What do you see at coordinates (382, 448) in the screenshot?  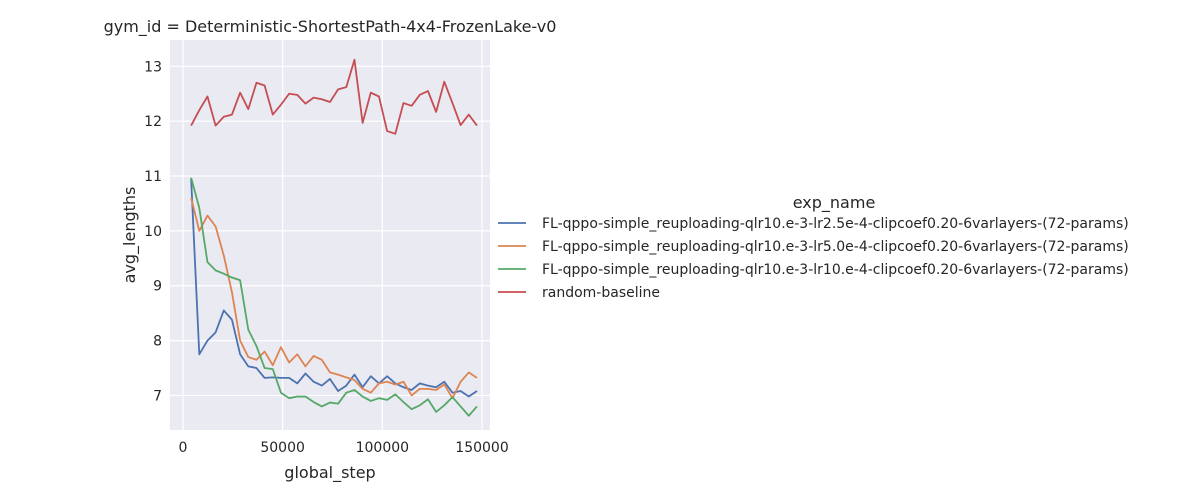 I see `x-tick-label: 100000` at bounding box center [382, 448].